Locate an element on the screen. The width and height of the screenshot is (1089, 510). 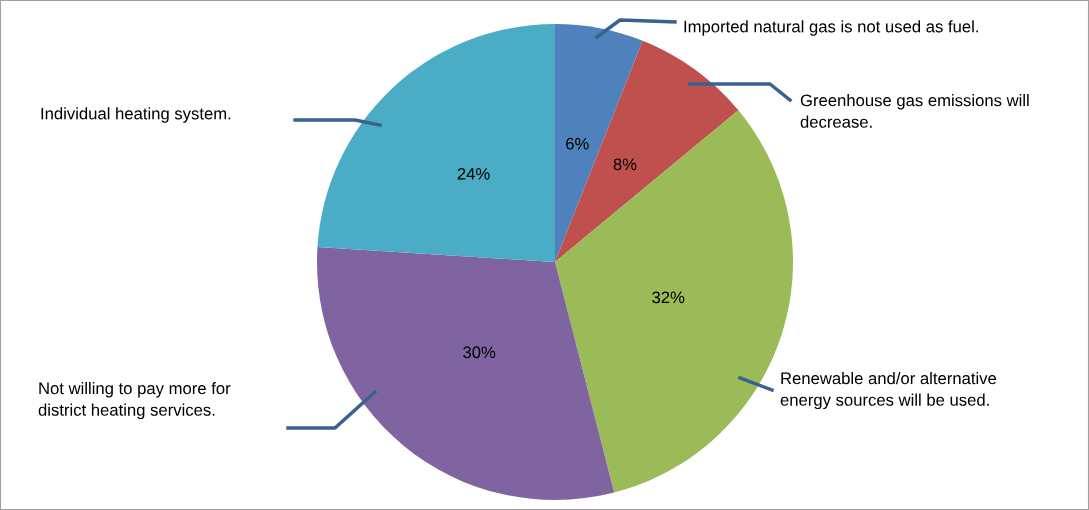
slice-label: Imported natural gas is not used as fuel. is located at coordinates (831, 28).